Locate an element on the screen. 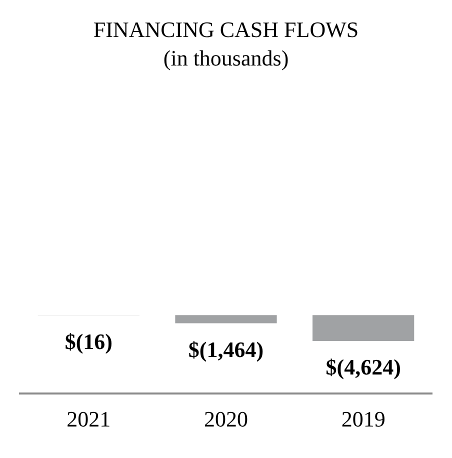 Image resolution: width=452 pixels, height=458 pixels. x-tick-label: 2020 is located at coordinates (226, 419).